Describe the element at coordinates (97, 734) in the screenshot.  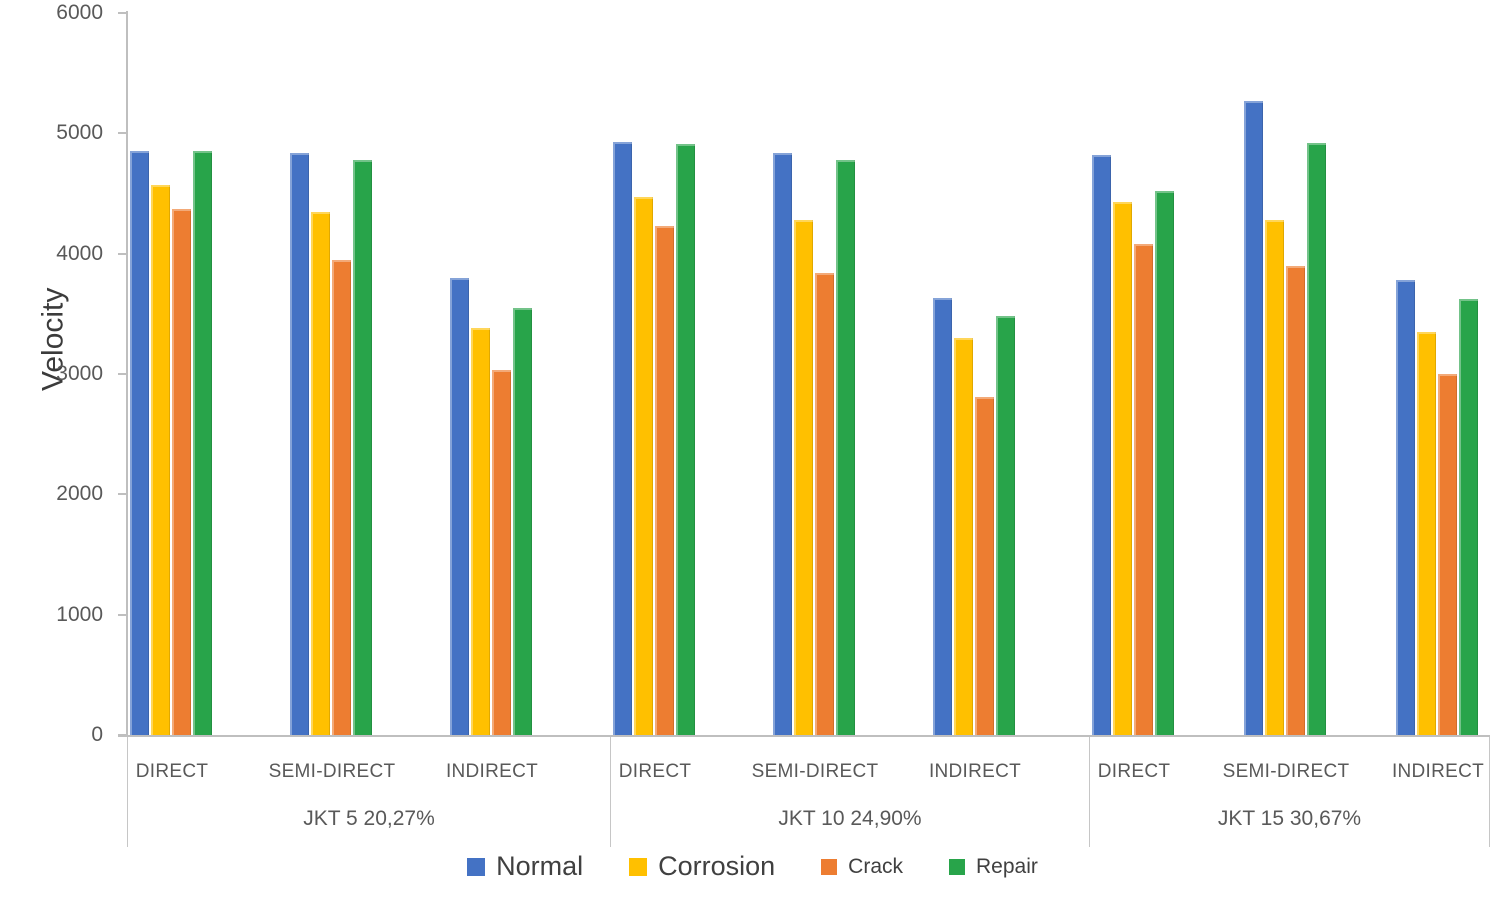
I see `y-tick-label: 0` at that location.